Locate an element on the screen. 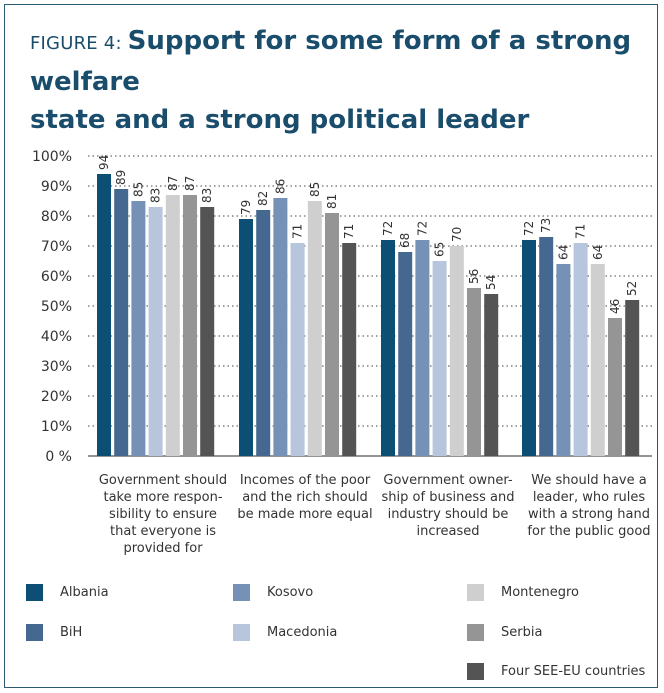 The height and width of the screenshot is (693, 664). category-label-line: that everyone is is located at coordinates (163, 531).